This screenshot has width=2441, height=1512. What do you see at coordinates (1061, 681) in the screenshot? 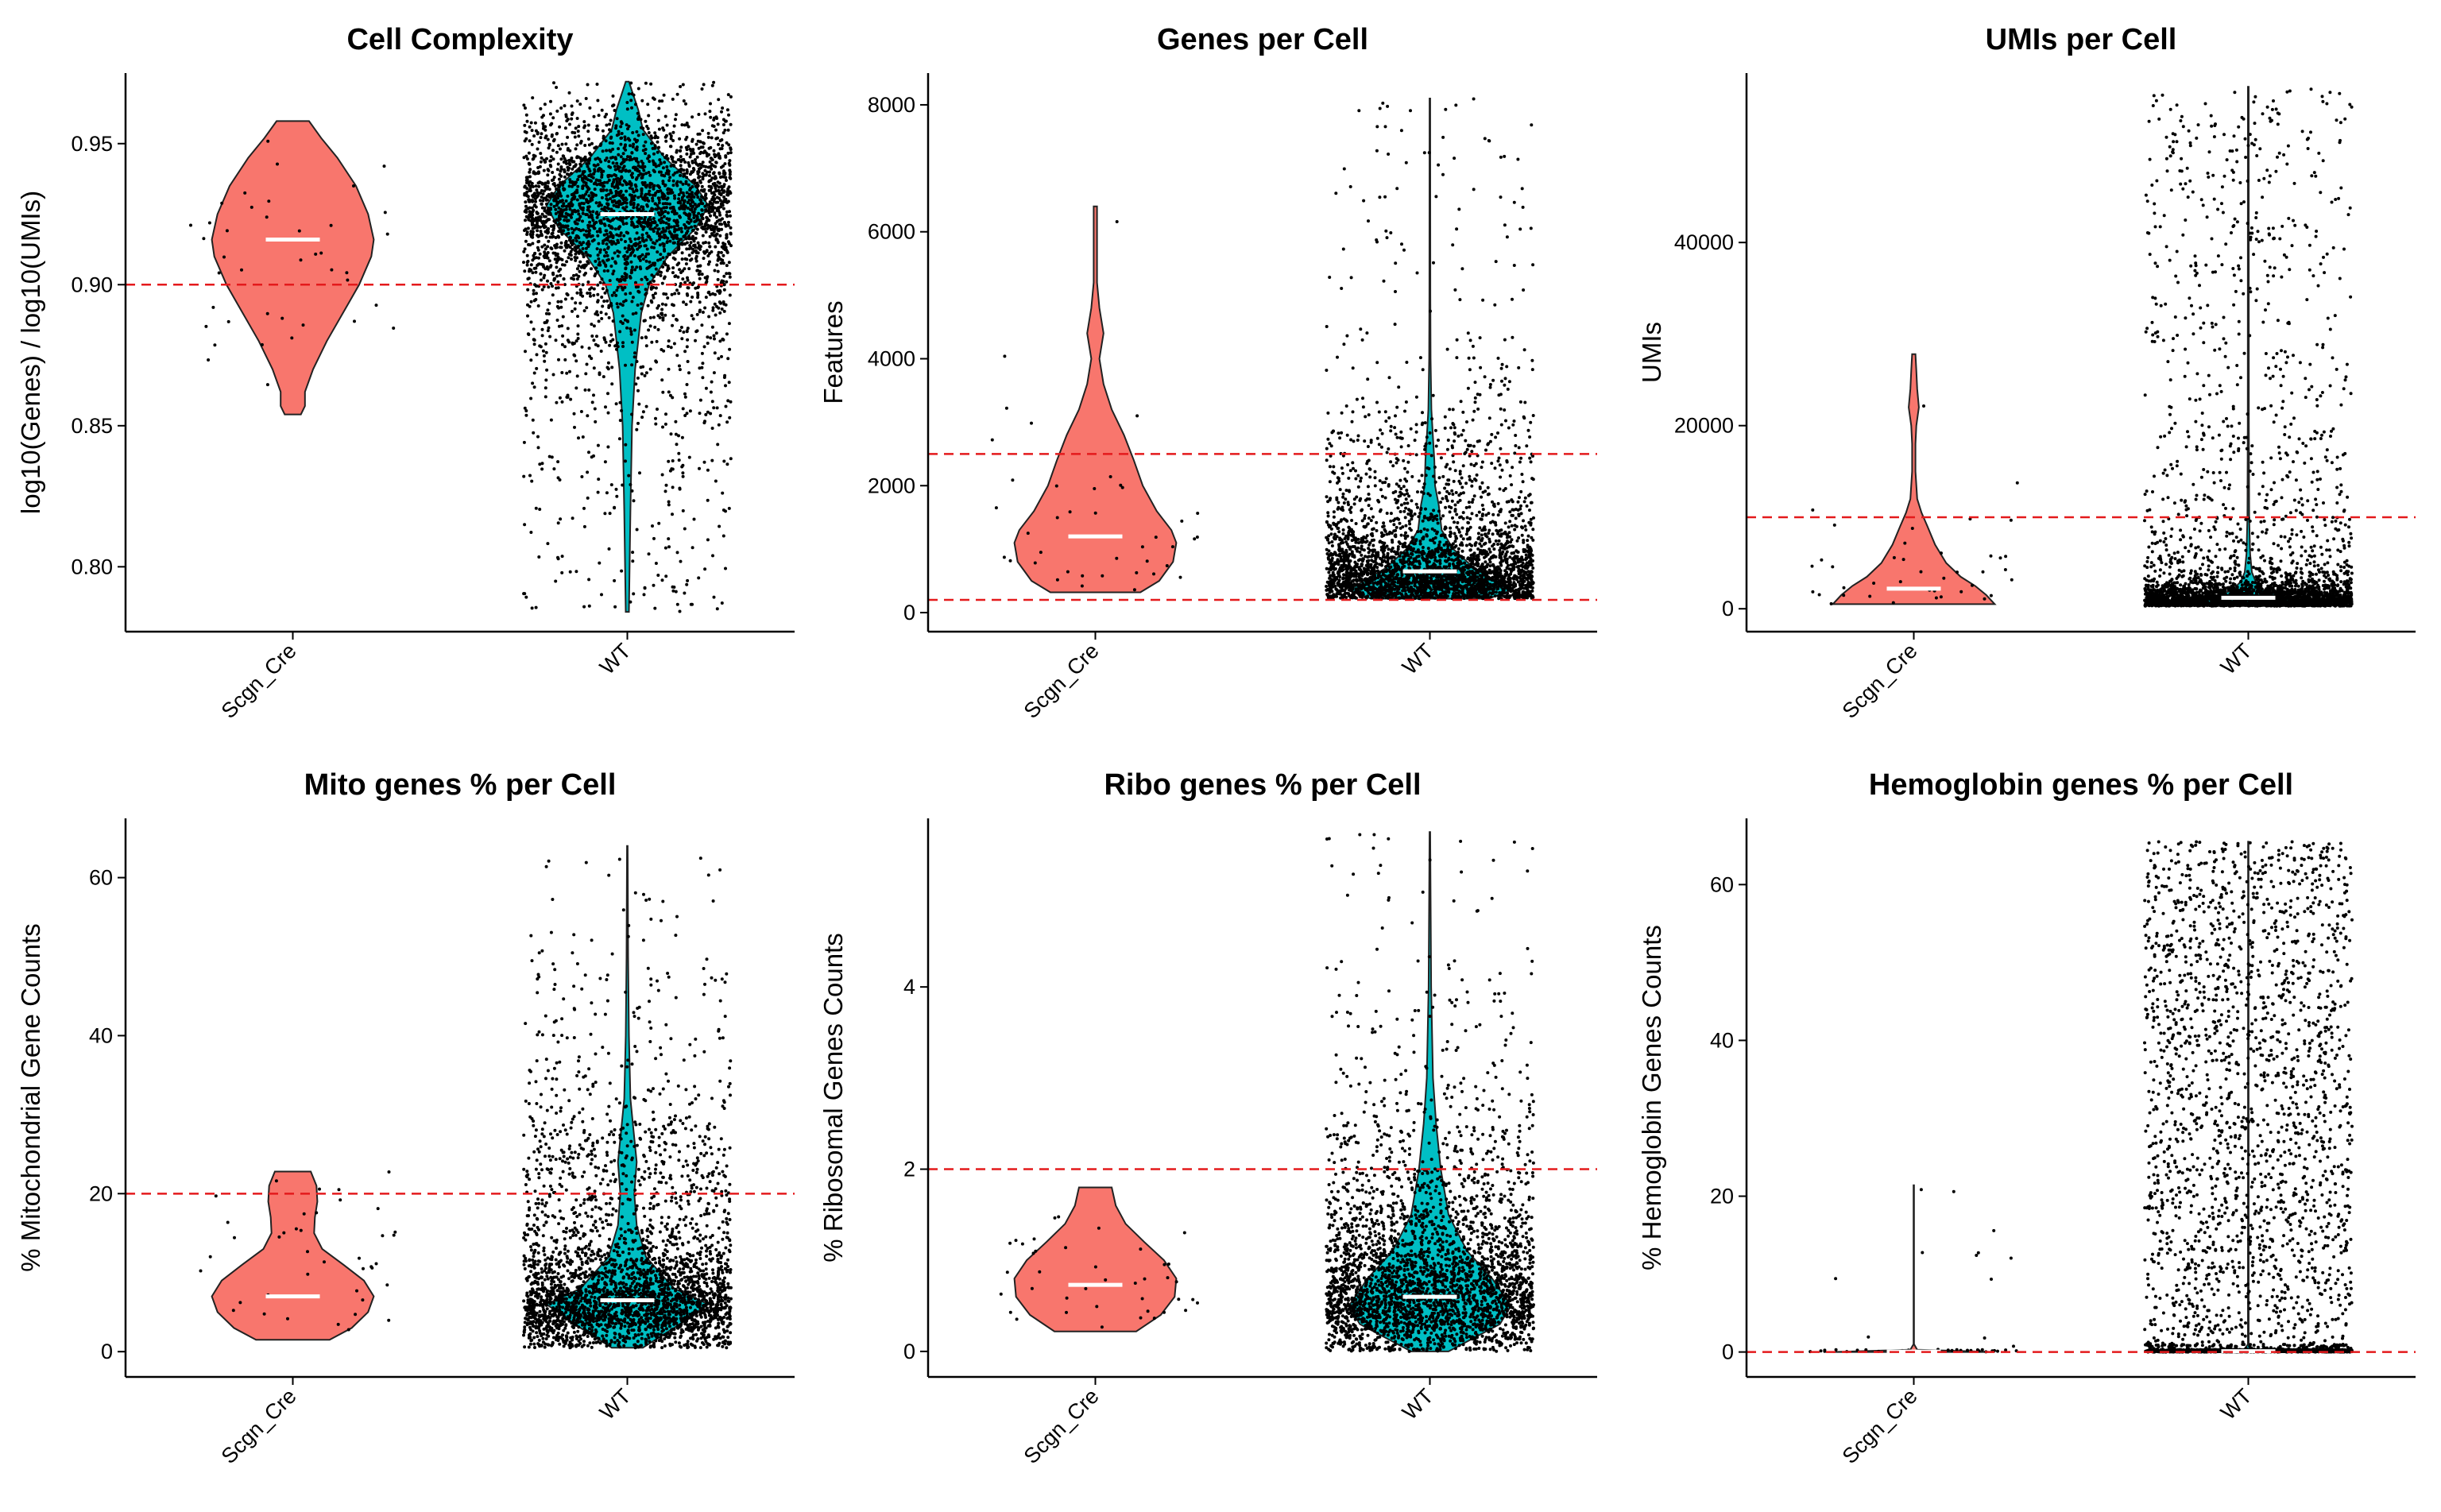
I see `x-tick-label: Scgn_Cre` at bounding box center [1061, 681].